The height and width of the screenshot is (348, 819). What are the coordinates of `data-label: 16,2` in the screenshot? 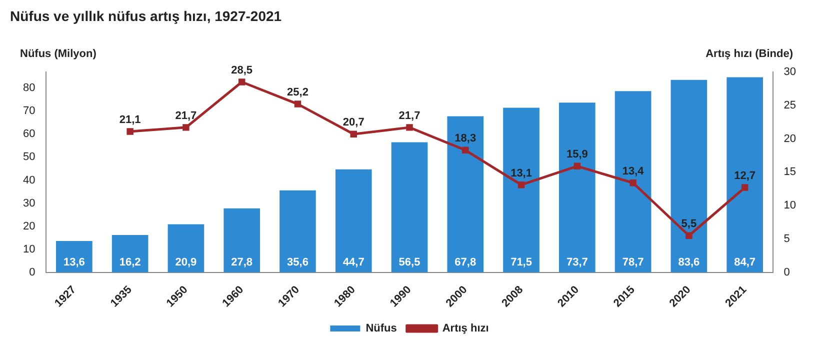 It's located at (130, 262).